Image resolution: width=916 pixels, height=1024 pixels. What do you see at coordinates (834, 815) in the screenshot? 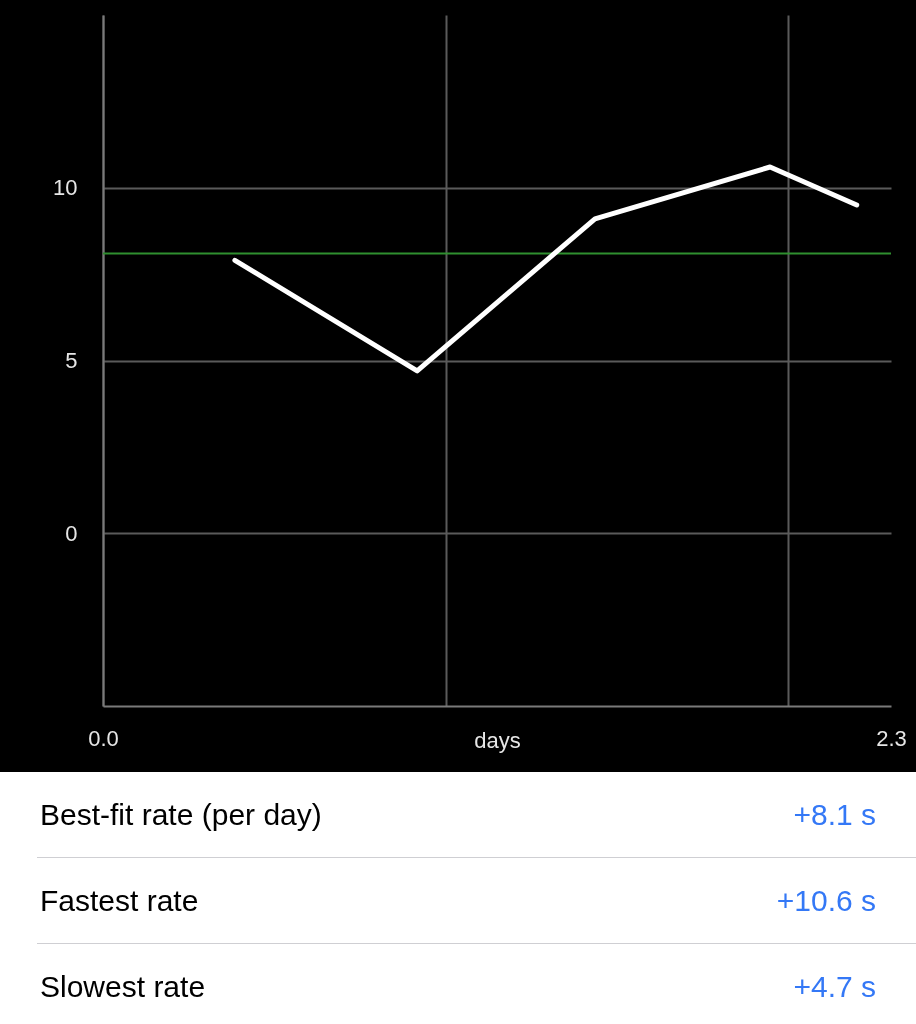
I see `text: +8.1 s` at bounding box center [834, 815].